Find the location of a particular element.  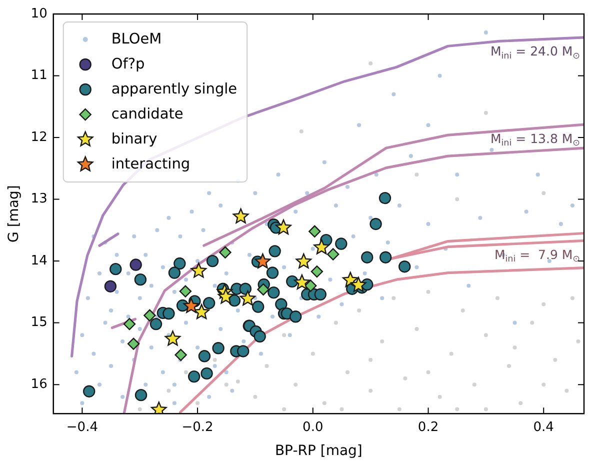

legend-label: Of?p is located at coordinates (128, 64).